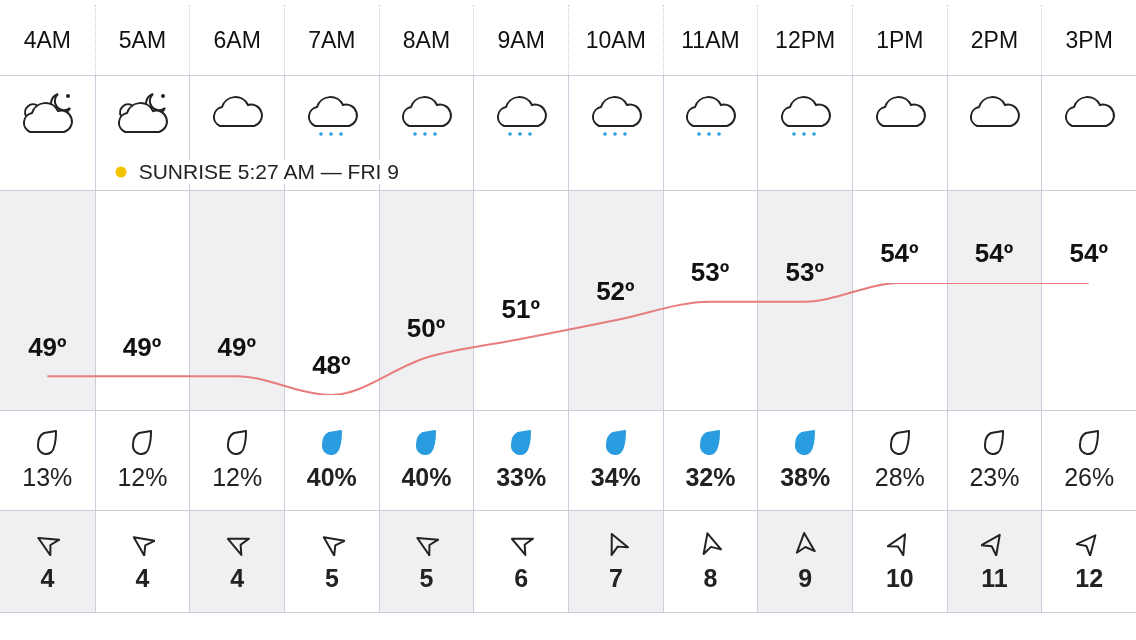  Describe the element at coordinates (1089, 578) in the screenshot. I see `data-label: 12` at that location.